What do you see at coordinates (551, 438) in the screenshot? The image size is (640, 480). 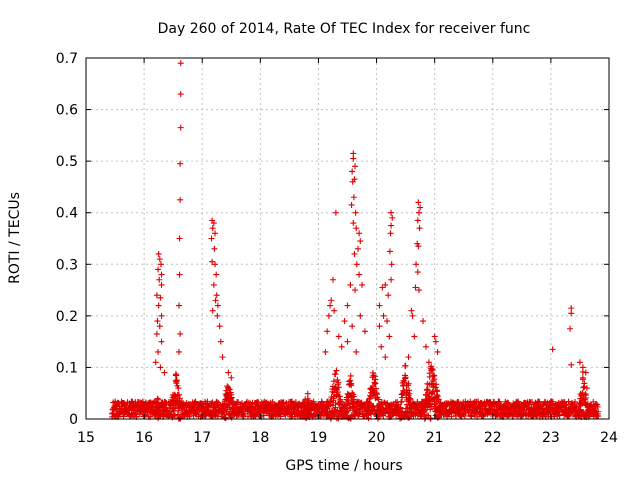 I see `x-tick-label: 23` at bounding box center [551, 438].